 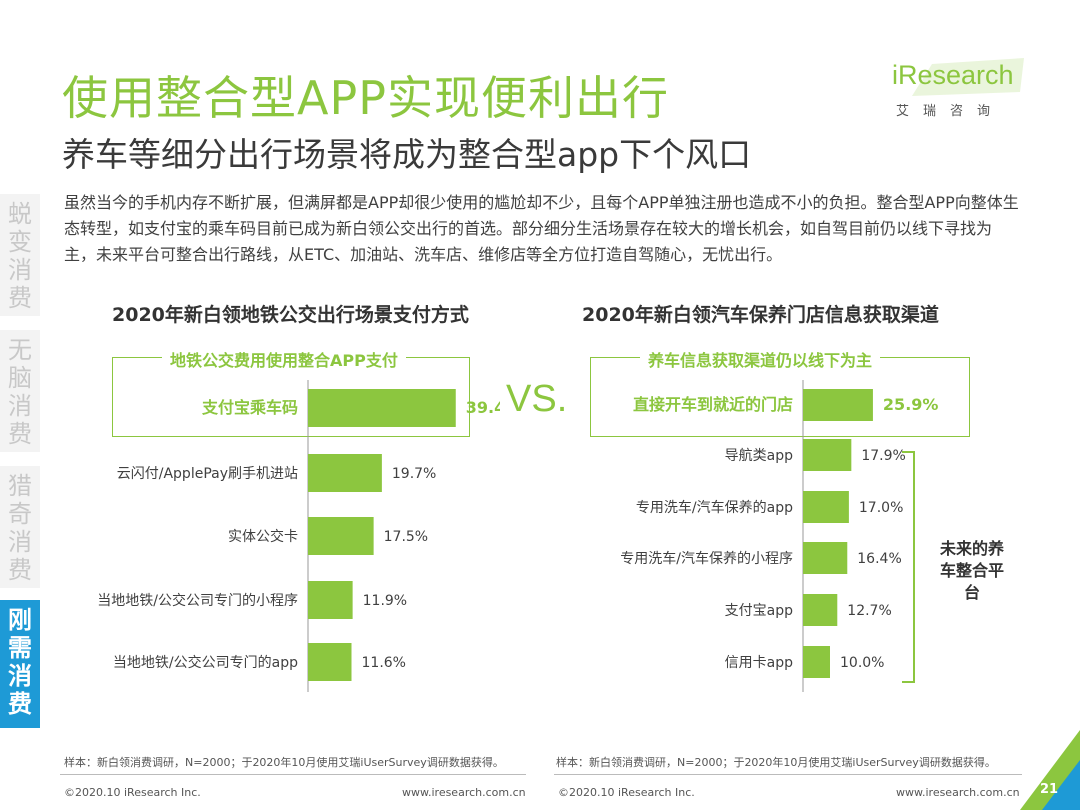 I want to click on value-label: 19.7%, so click(x=414, y=474).